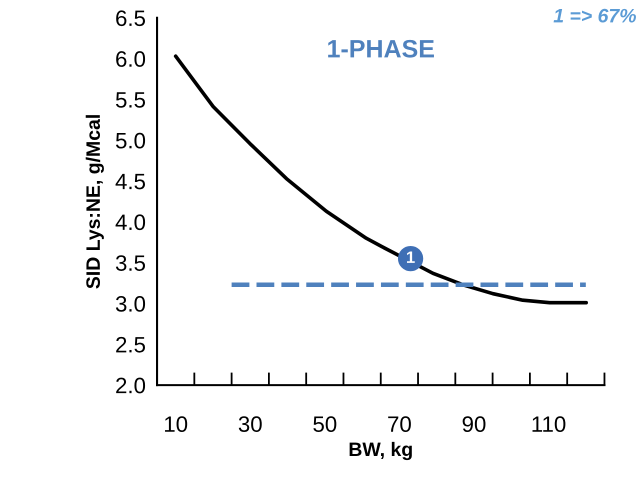 This screenshot has width=641, height=495. I want to click on text: 1-PHASE, so click(381, 49).